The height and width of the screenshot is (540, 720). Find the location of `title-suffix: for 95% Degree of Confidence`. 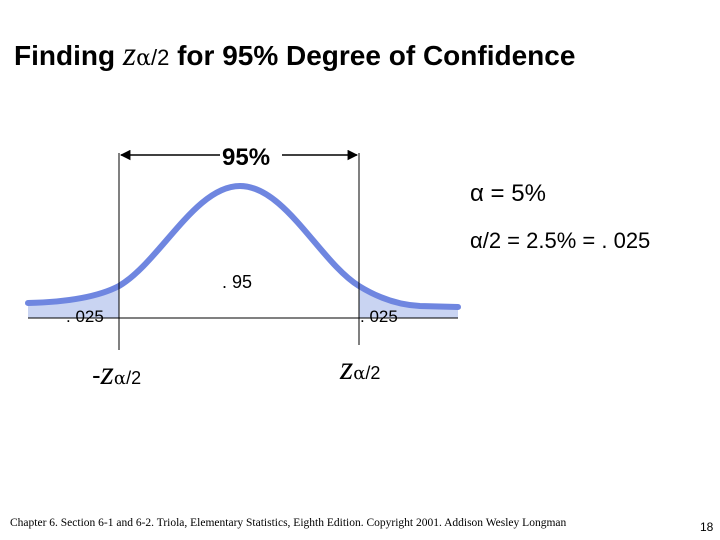

title-suffix: for 95% Degree of Confidence is located at coordinates (372, 55).